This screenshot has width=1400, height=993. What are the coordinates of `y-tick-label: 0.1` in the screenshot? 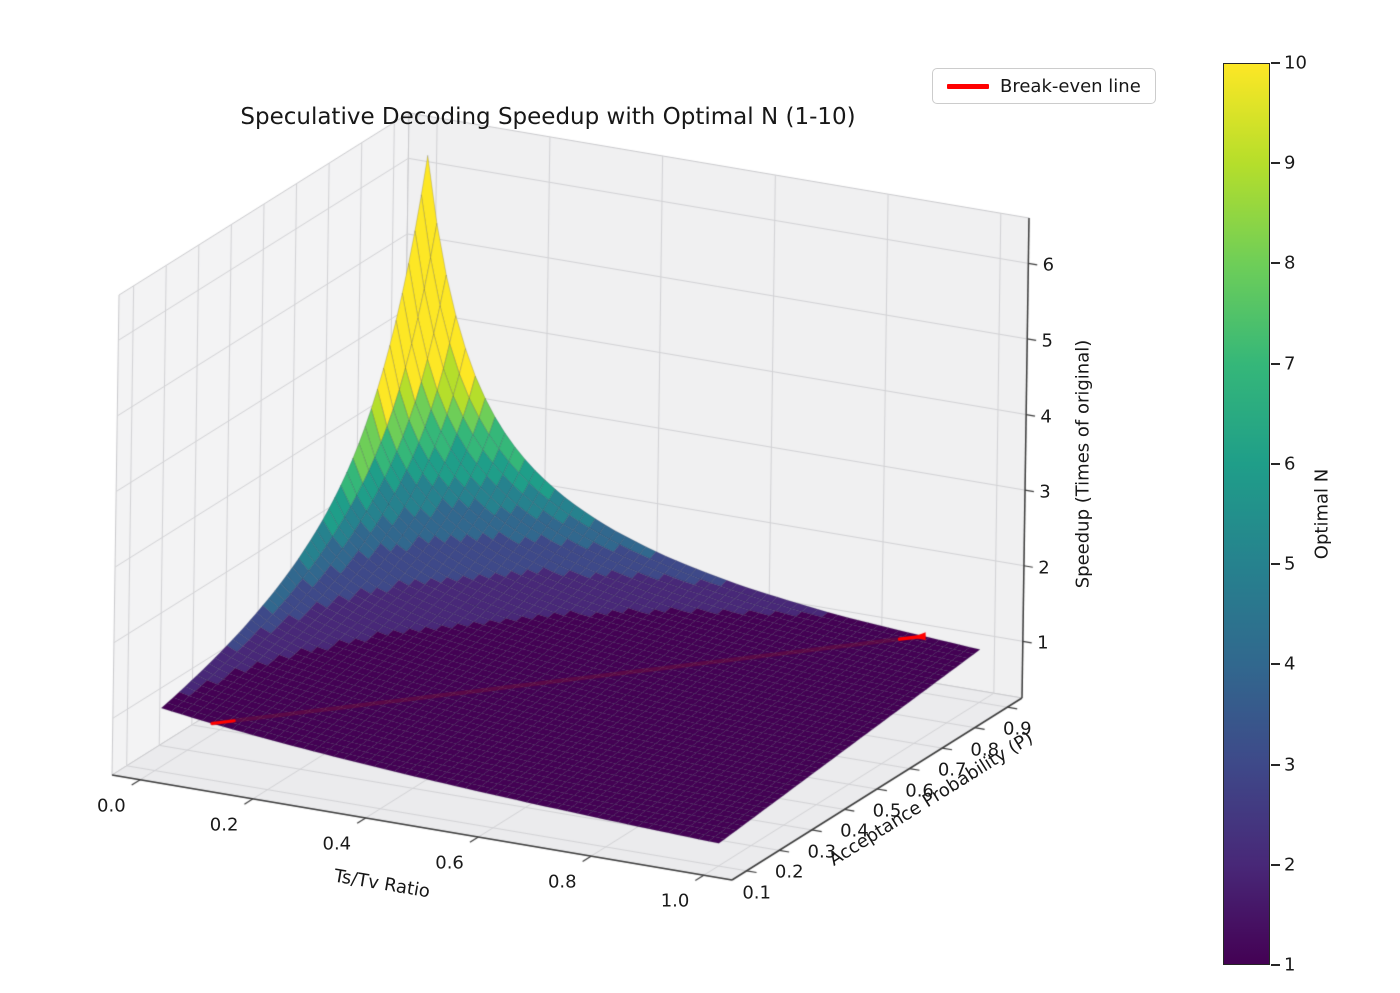 It's located at (756, 893).